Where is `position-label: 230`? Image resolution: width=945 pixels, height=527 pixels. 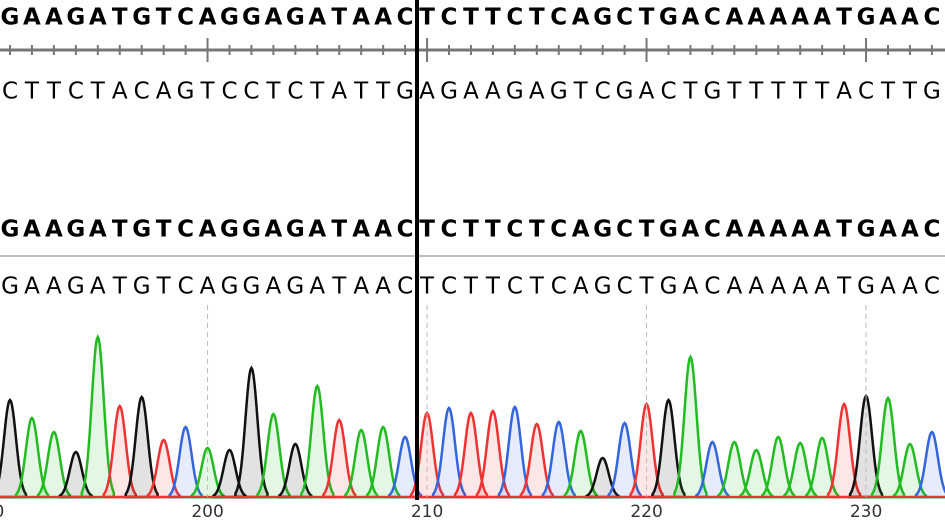 position-label: 230 is located at coordinates (866, 512).